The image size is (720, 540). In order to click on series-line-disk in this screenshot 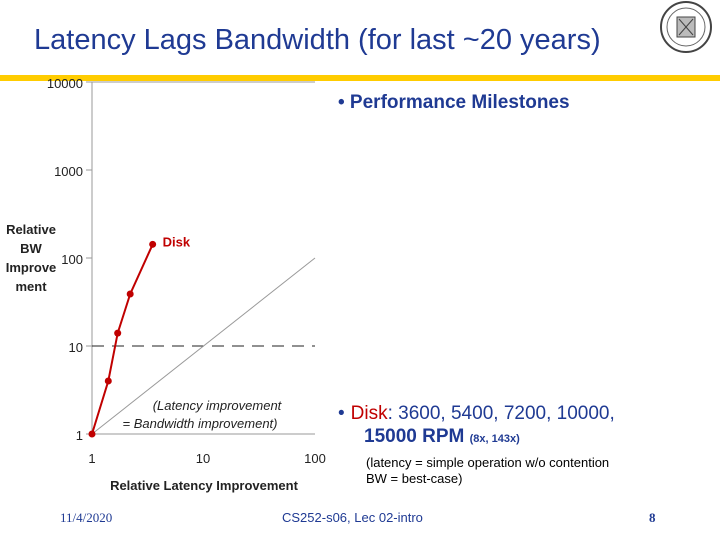, I will do `click(122, 339)`.